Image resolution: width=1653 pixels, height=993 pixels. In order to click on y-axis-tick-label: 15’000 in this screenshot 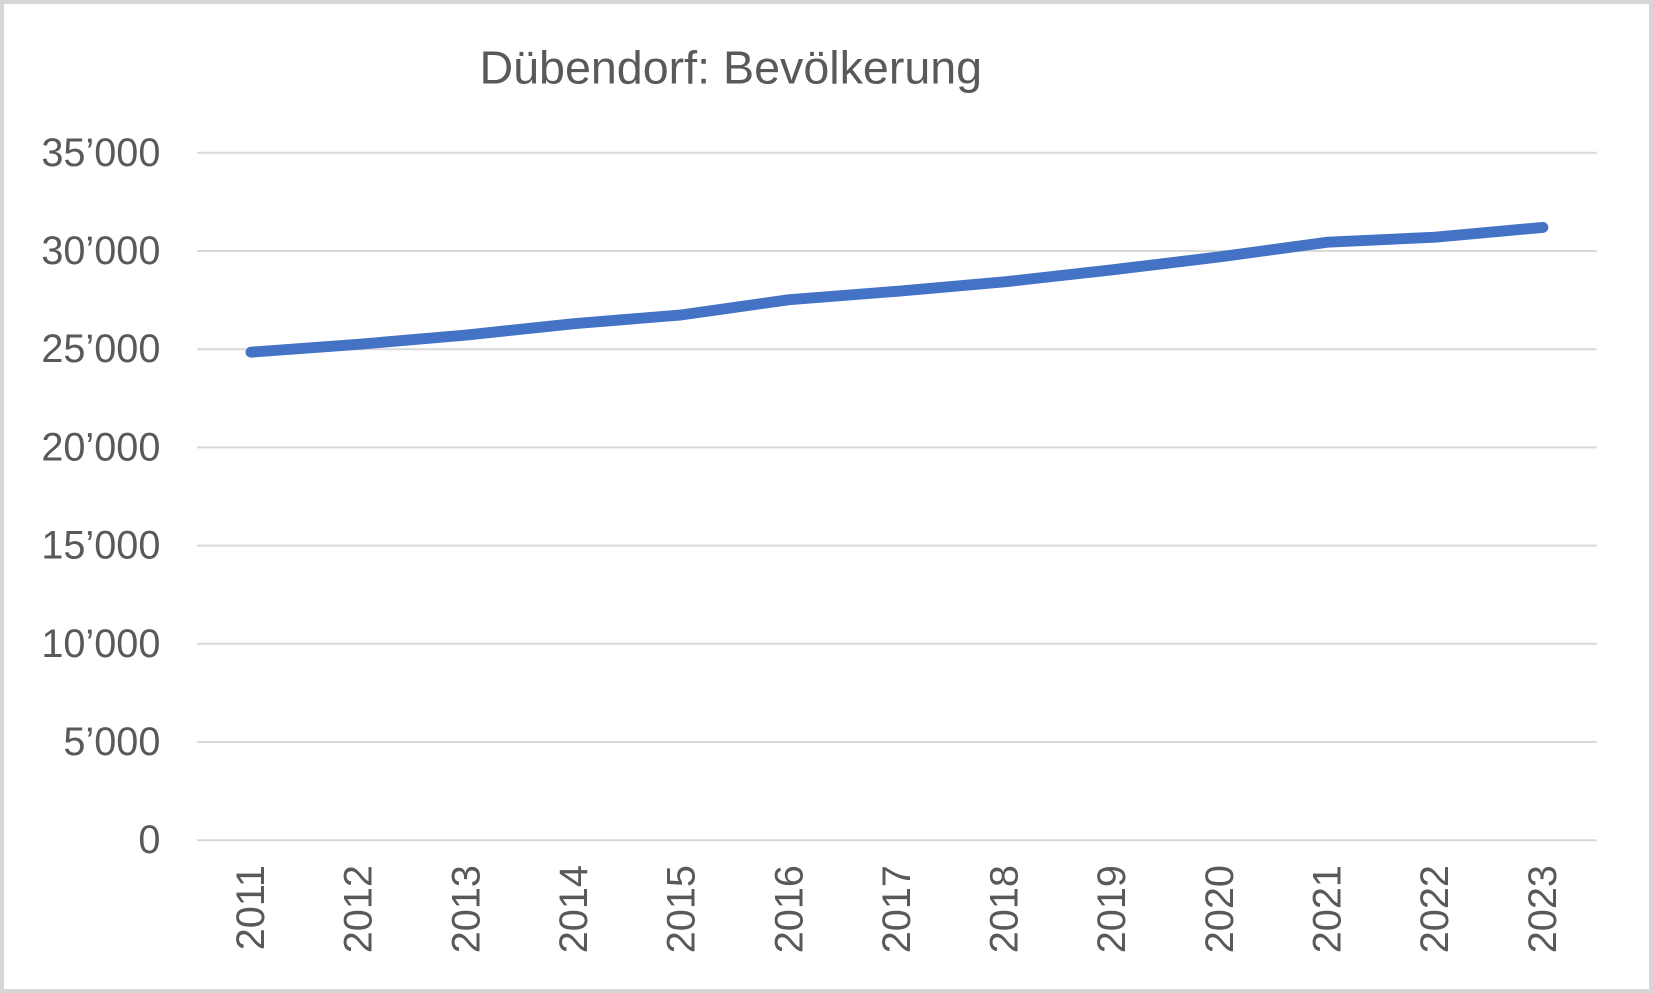, I will do `click(100, 546)`.